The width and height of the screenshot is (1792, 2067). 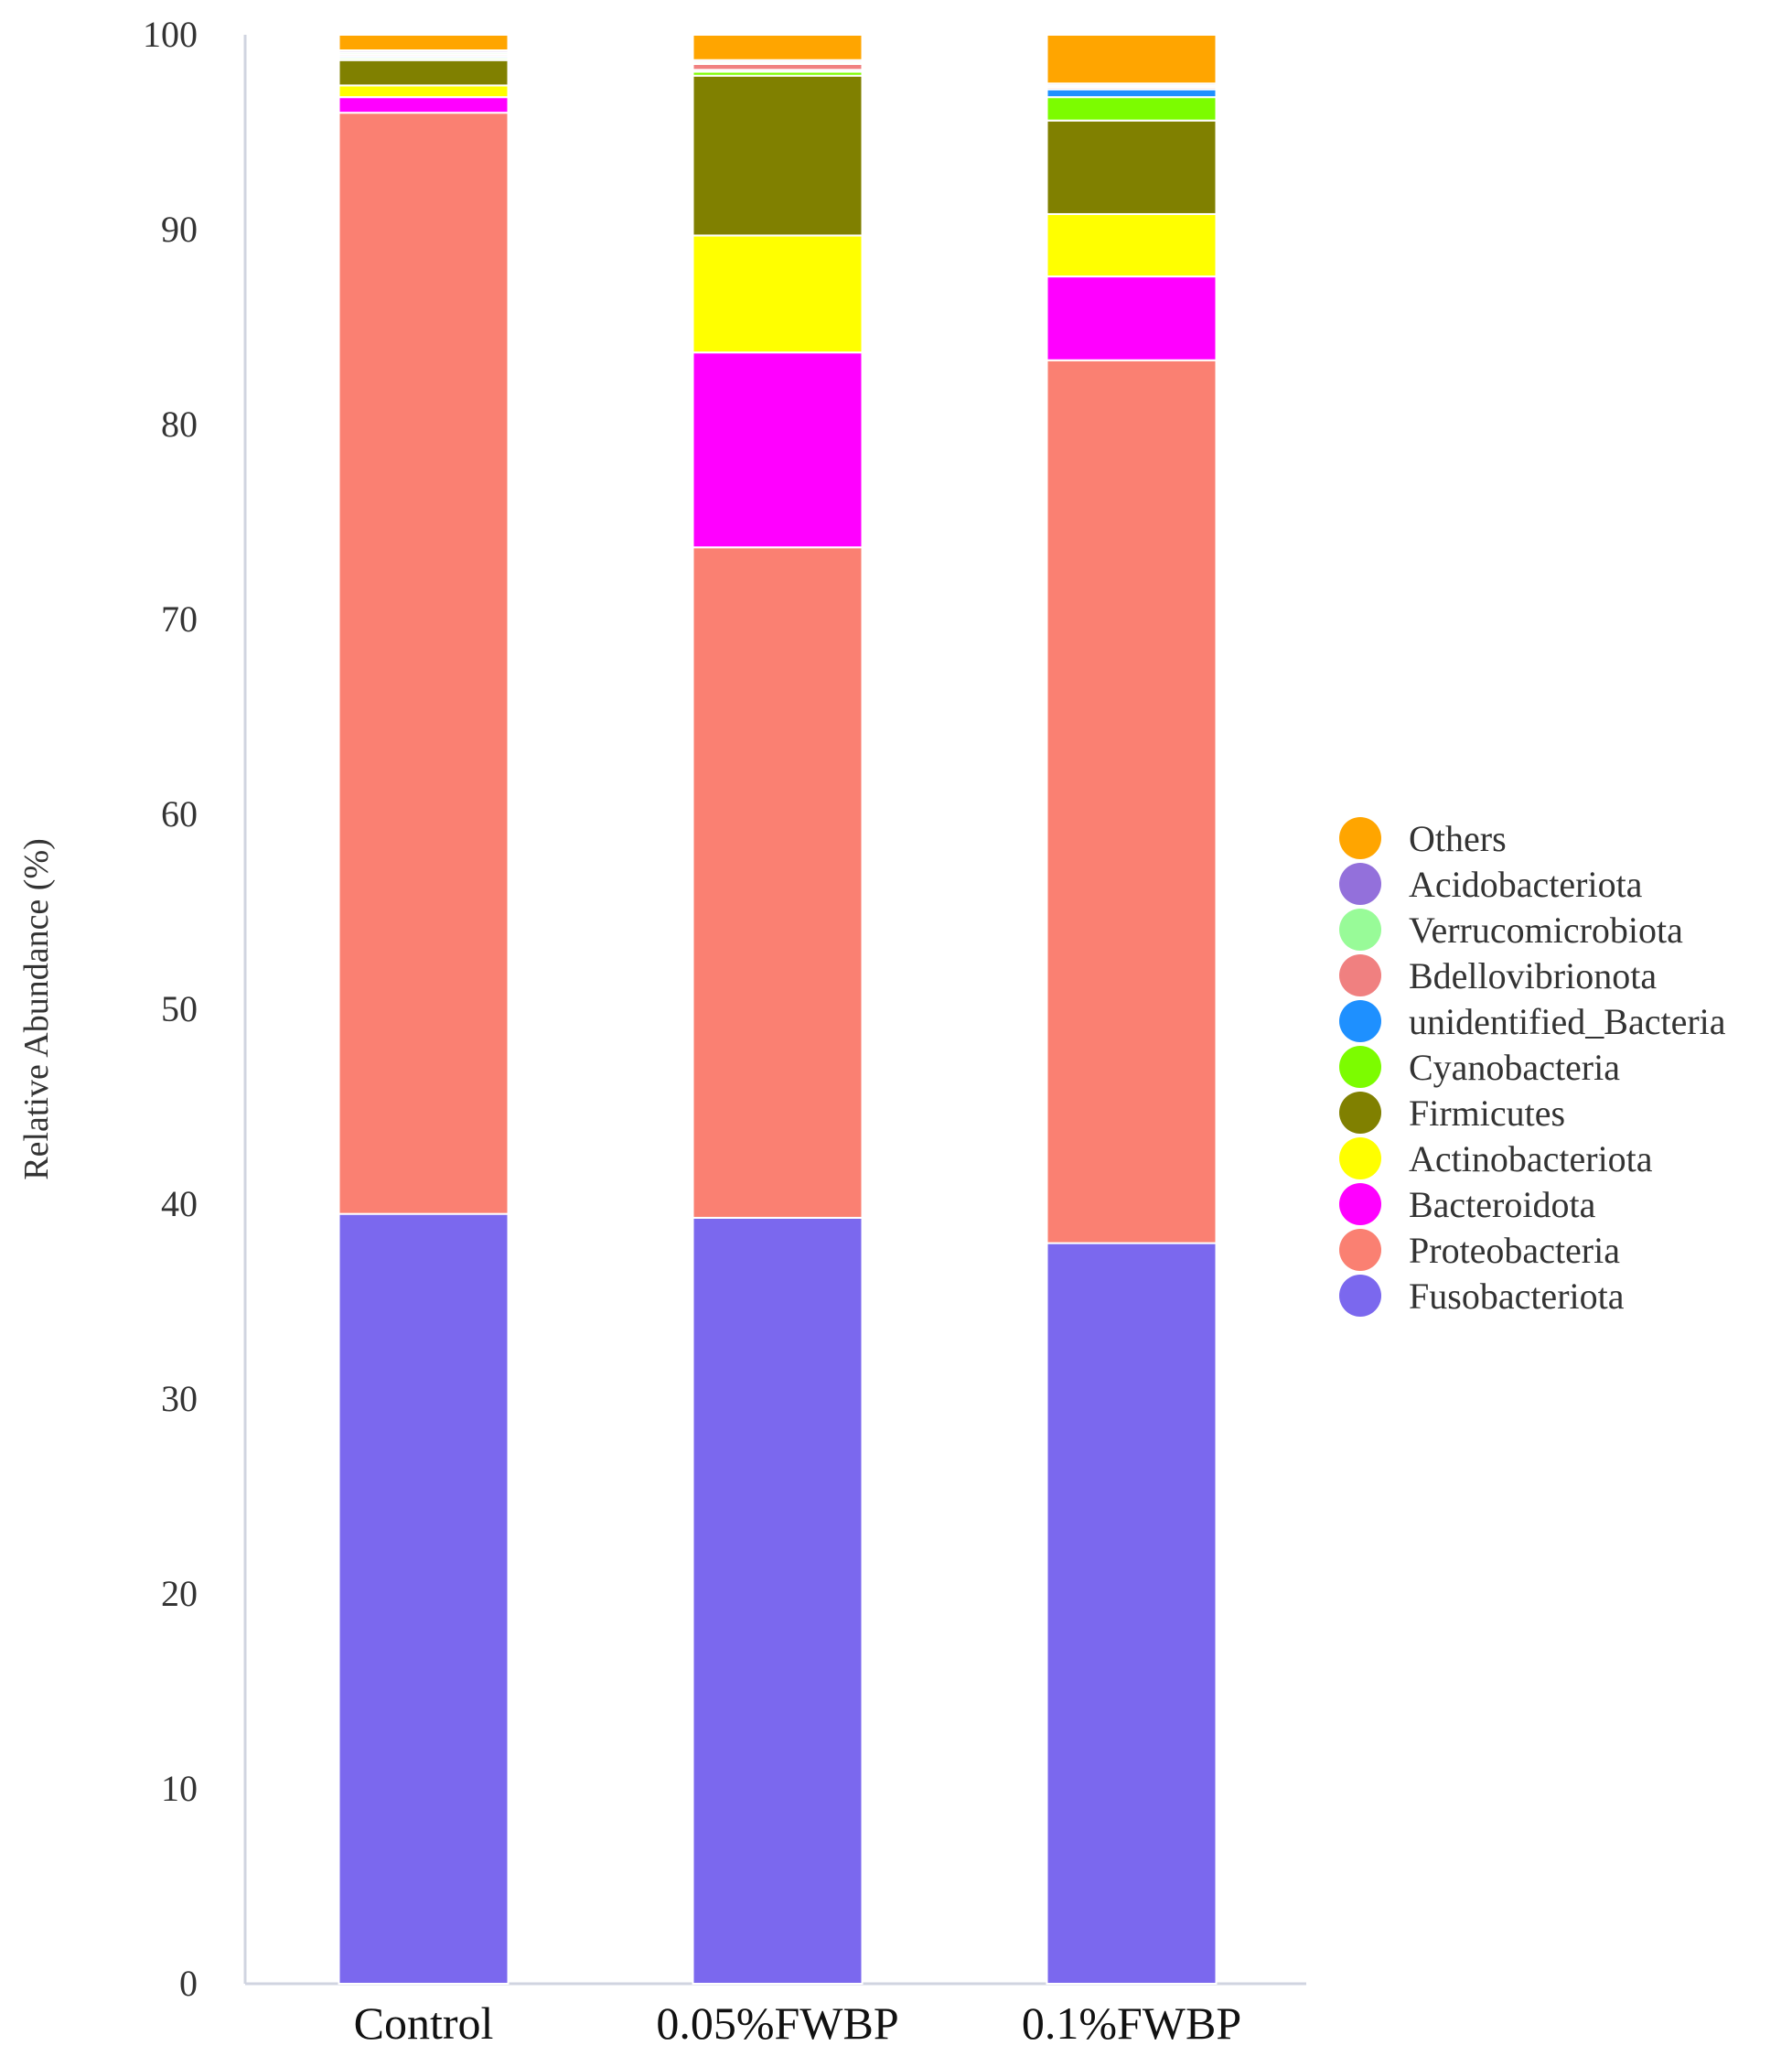 I want to click on y-tick-label: 50, so click(x=179, y=1008).